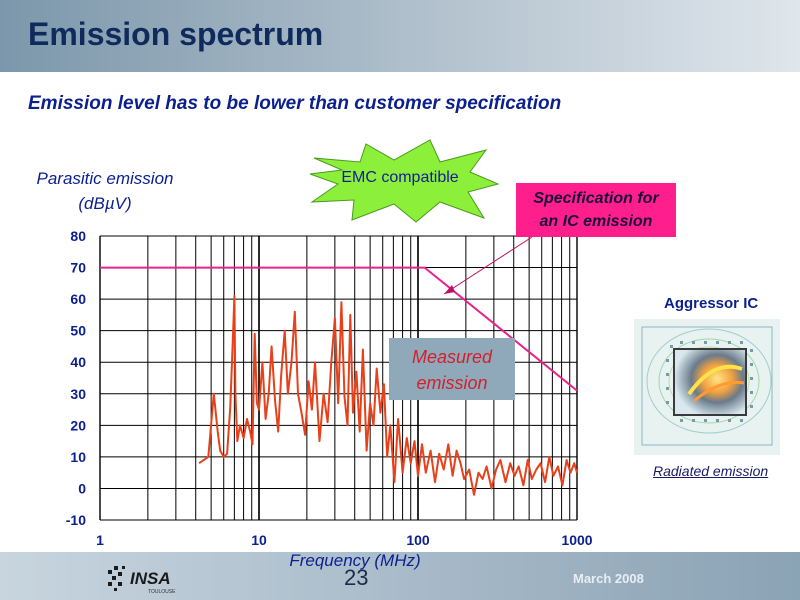 This screenshot has width=800, height=600. I want to click on slide-footer, so click(400, 576).